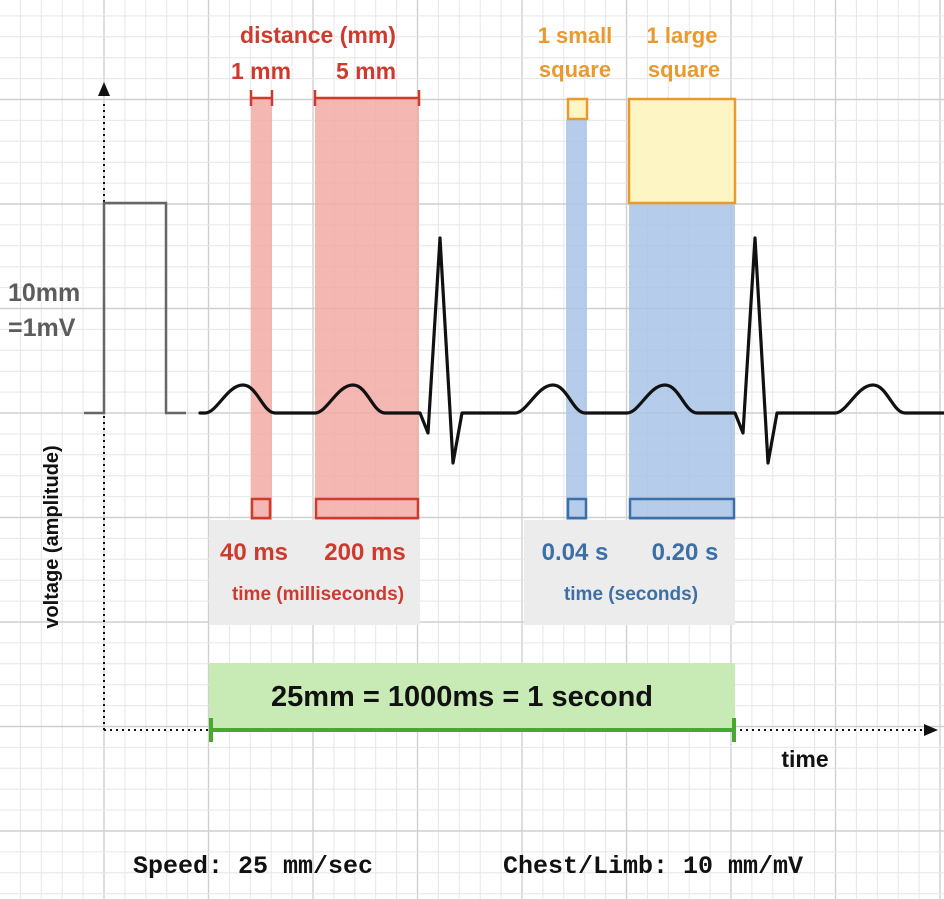 The image size is (944, 899). I want to click on red-band-5mm, so click(367, 309).